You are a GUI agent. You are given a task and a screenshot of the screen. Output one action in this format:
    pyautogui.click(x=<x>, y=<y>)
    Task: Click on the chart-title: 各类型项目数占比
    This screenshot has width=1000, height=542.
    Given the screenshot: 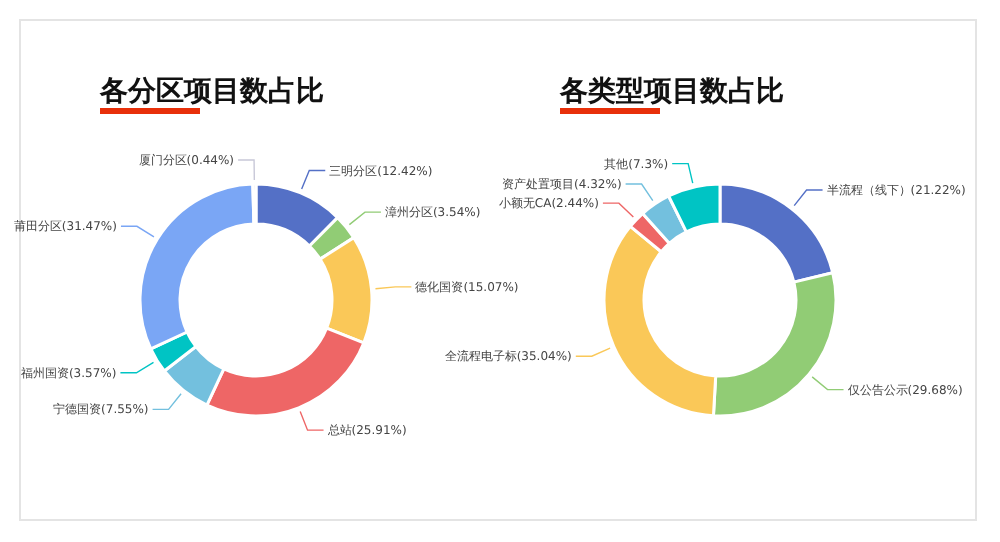 What is the action you would take?
    pyautogui.click(x=671, y=92)
    